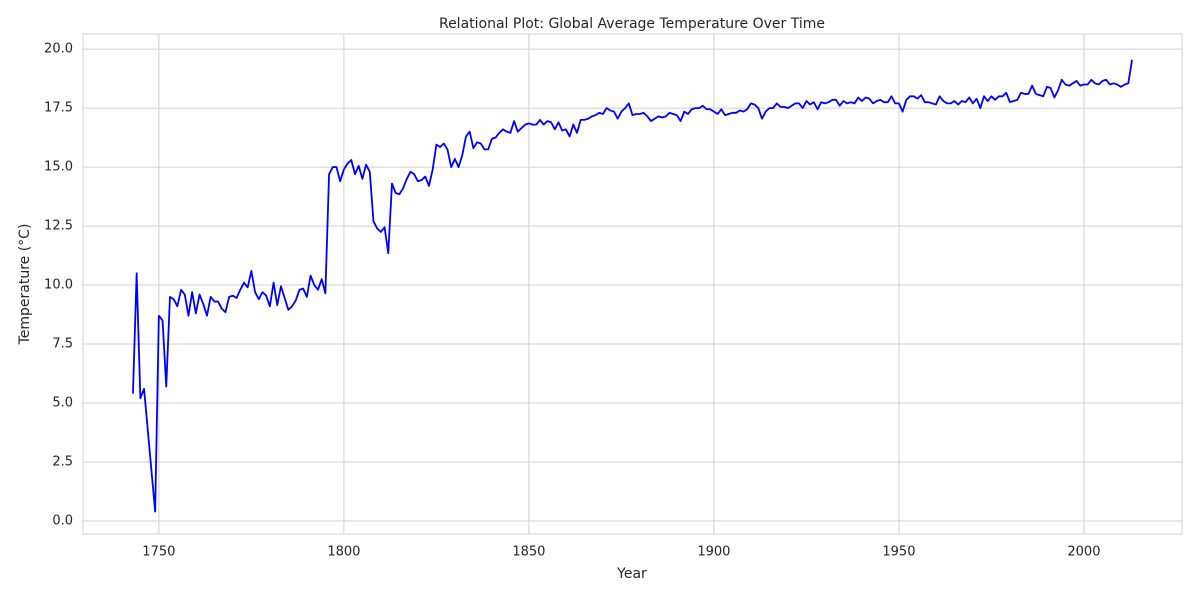  I want to click on y-tick-label: 10.0, so click(58, 285).